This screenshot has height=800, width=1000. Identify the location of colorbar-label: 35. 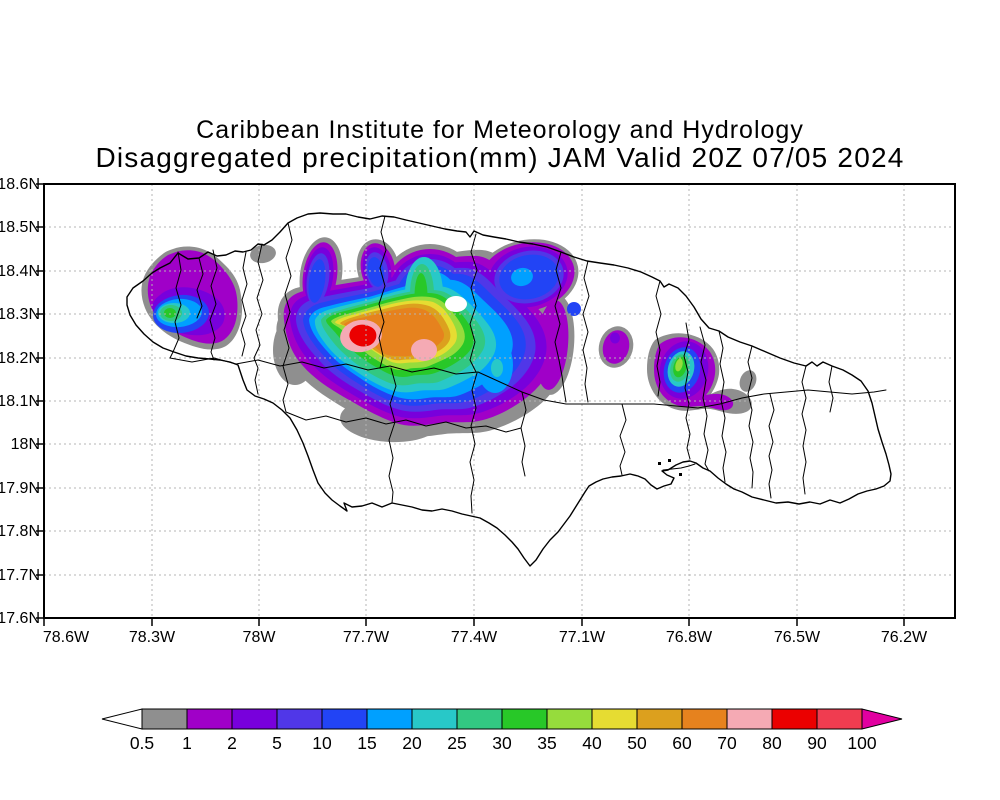
(546, 743).